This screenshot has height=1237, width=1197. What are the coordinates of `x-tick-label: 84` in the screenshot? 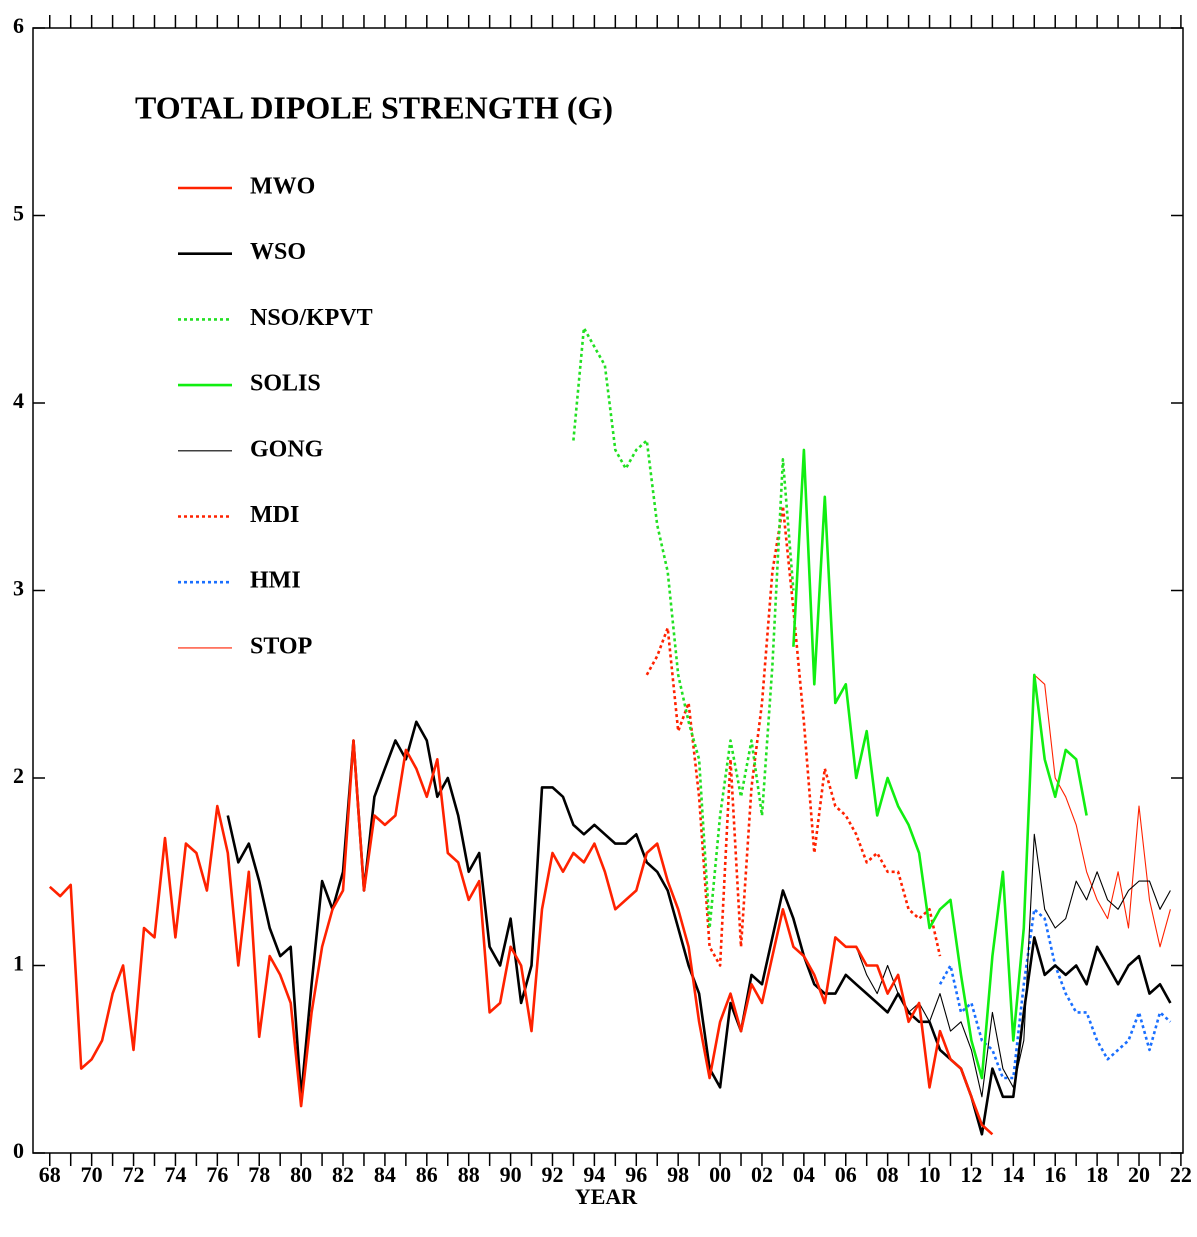 It's located at (385, 1174).